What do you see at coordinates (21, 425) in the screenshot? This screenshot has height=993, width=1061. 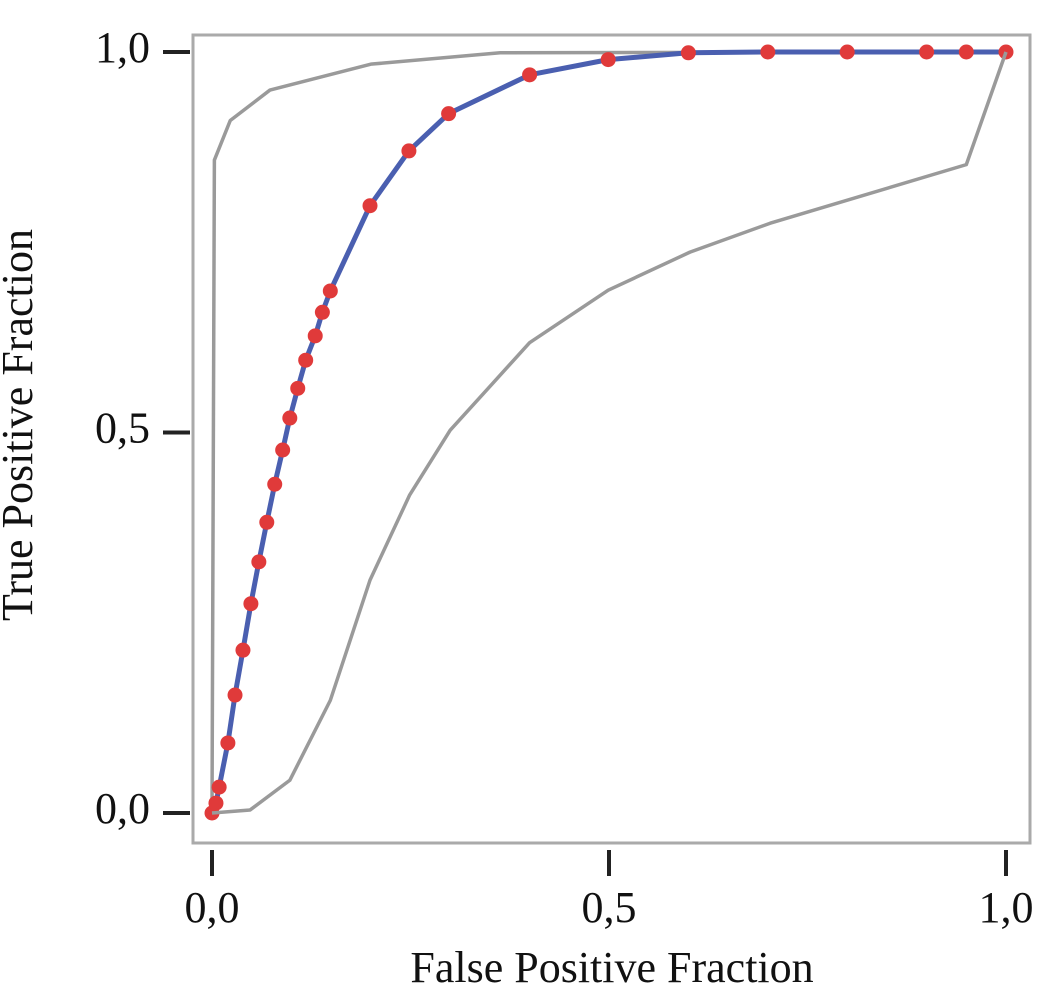 I see `y-axis-title: True Positive Fraction` at bounding box center [21, 425].